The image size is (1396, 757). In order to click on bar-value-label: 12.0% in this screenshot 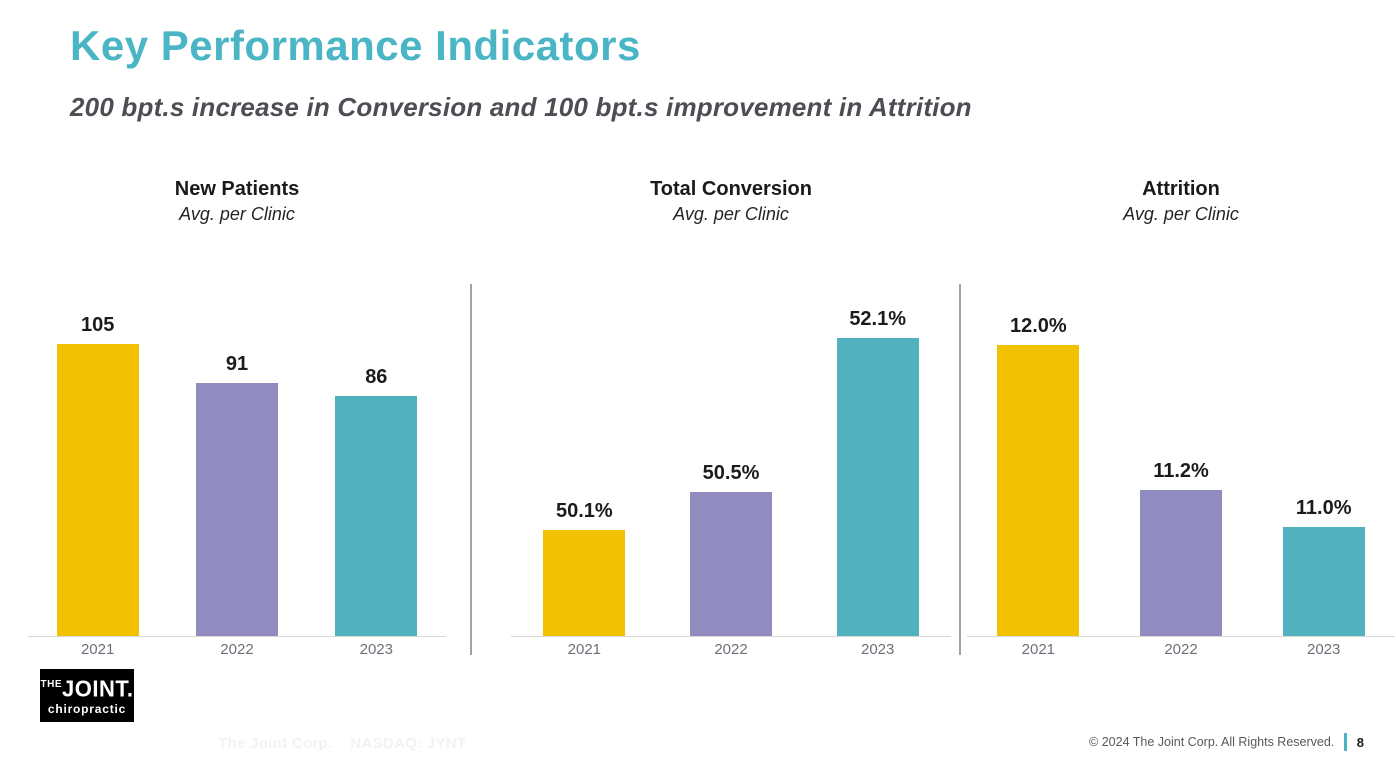, I will do `click(1038, 326)`.